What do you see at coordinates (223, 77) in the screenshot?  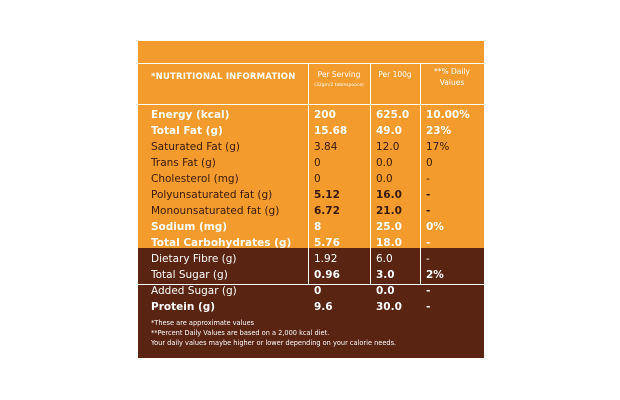 I see `table-title: *NUTRITIONAL INFORMATION` at bounding box center [223, 77].